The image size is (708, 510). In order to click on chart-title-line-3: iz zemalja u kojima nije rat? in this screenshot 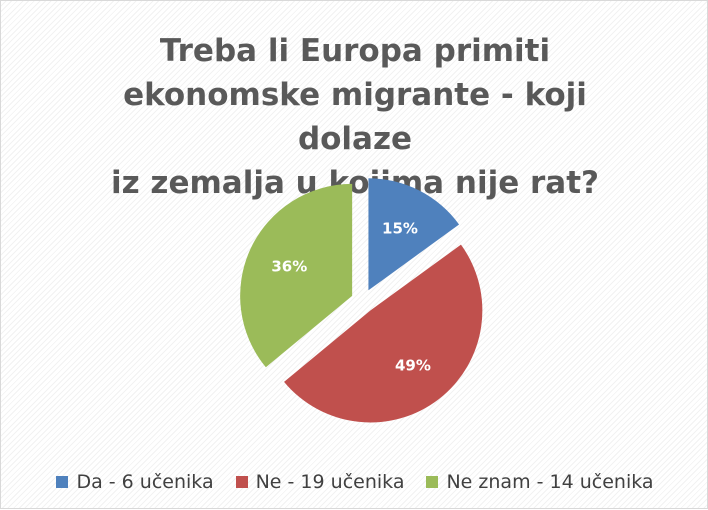, I will do `click(355, 183)`.